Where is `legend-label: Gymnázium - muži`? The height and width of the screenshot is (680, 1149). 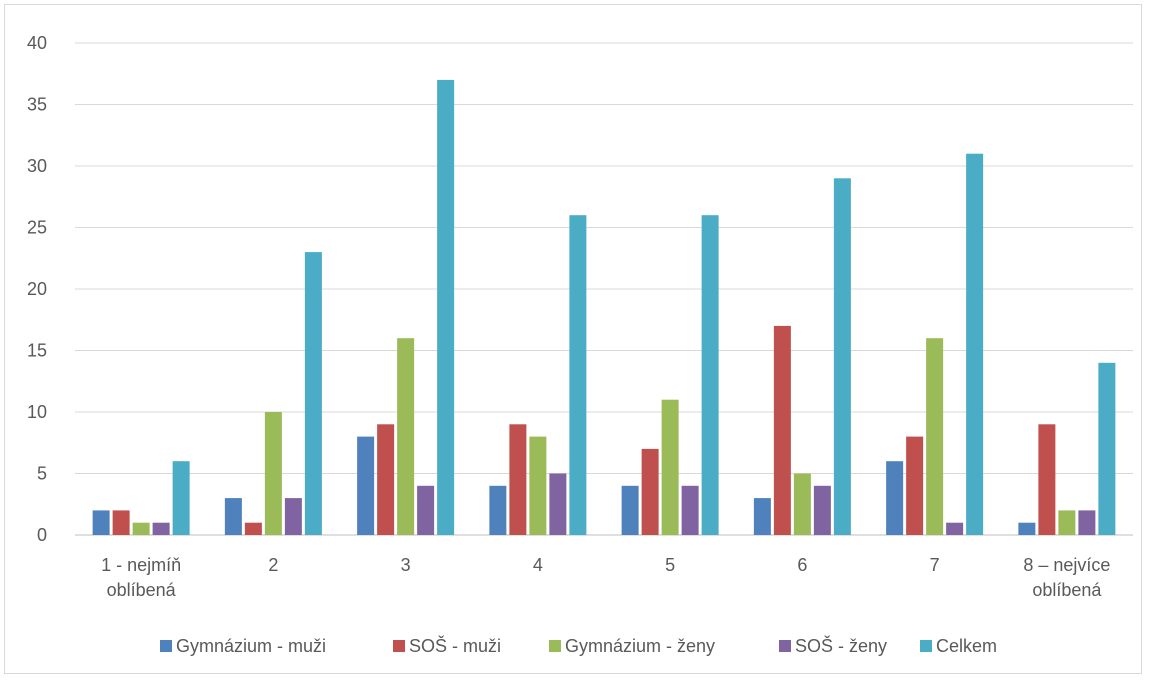
legend-label: Gymnázium - muži is located at coordinates (251, 646).